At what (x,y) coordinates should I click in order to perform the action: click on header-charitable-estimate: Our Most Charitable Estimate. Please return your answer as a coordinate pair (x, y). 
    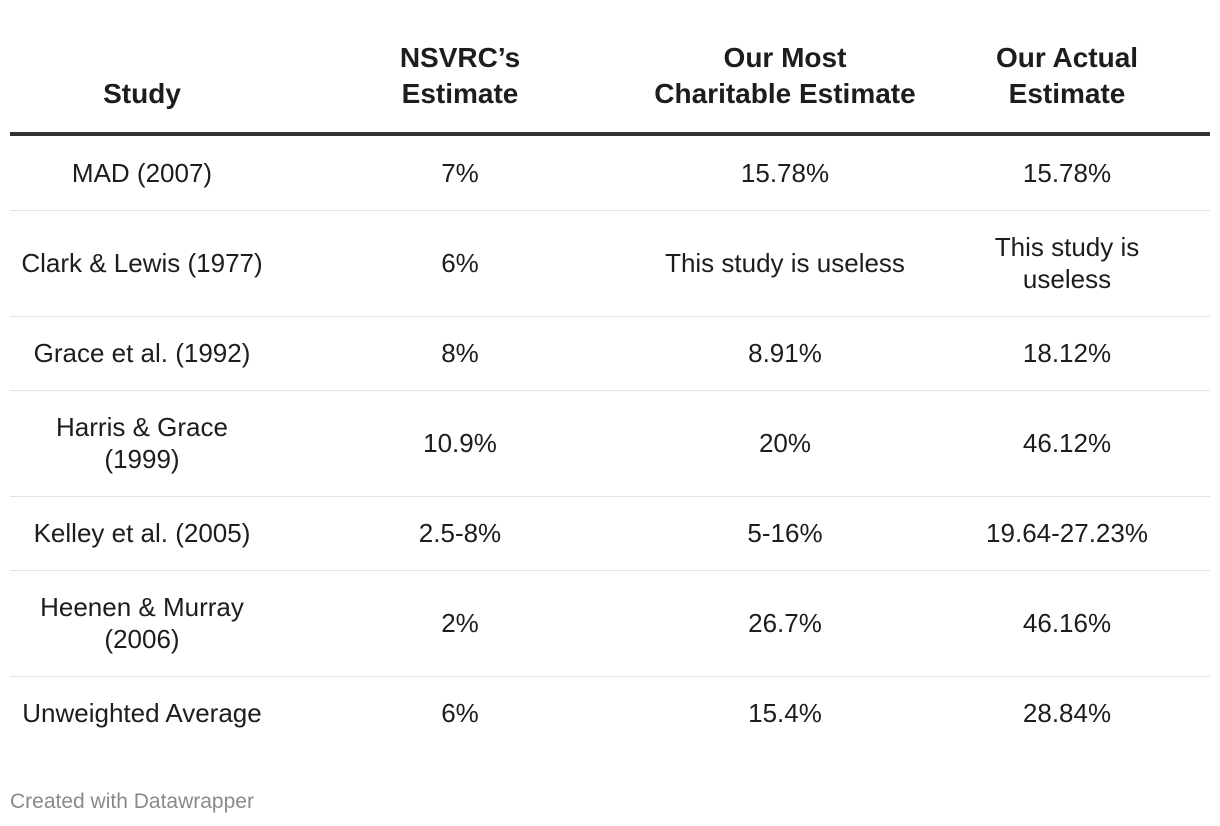
    Looking at the image, I should click on (785, 68).